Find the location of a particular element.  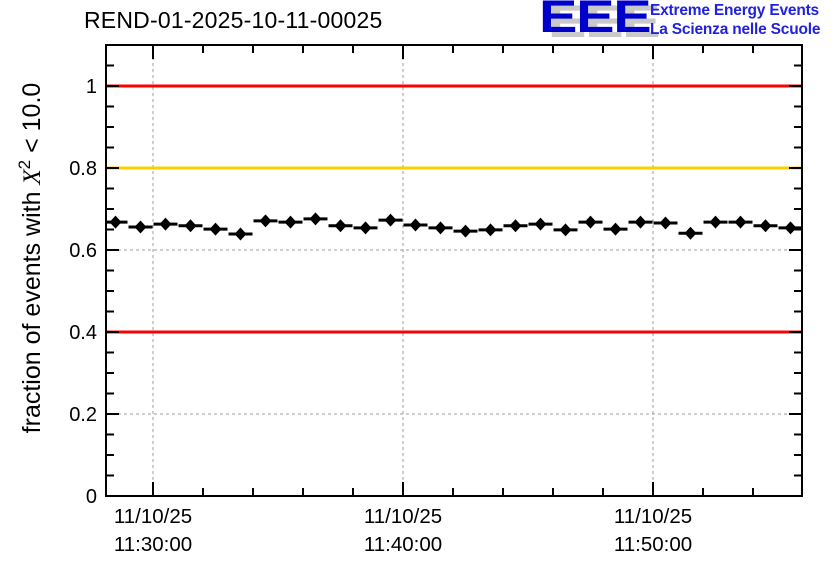

y-axis-title: fraction of events with X2 < 10.0 is located at coordinates (30, 258).